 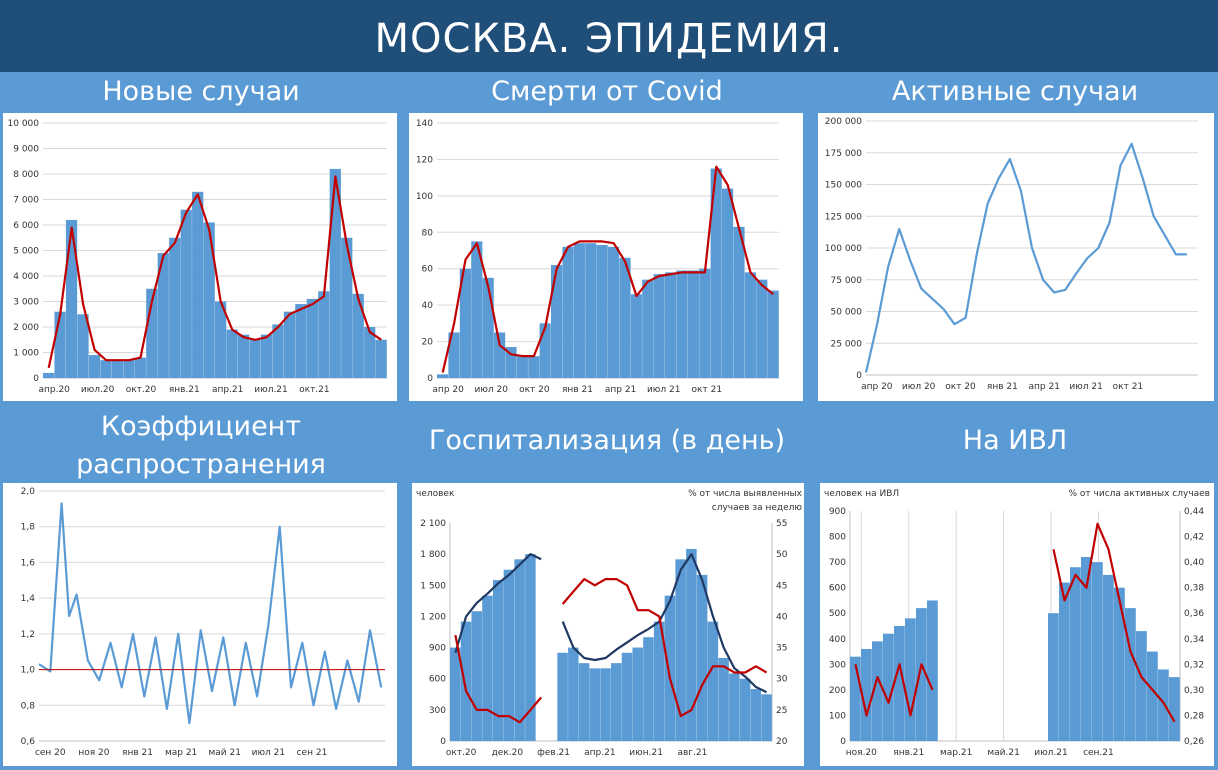 I want to click on y-tick-label: 120, so click(x=424, y=160).